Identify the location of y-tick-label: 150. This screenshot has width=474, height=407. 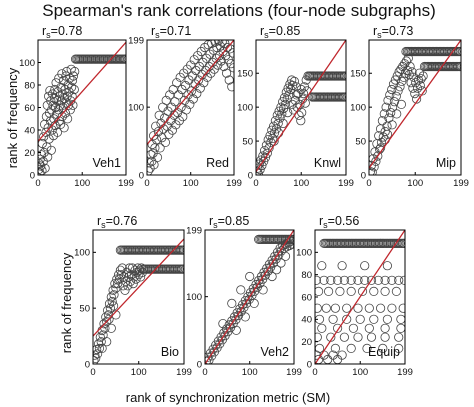
(245, 74).